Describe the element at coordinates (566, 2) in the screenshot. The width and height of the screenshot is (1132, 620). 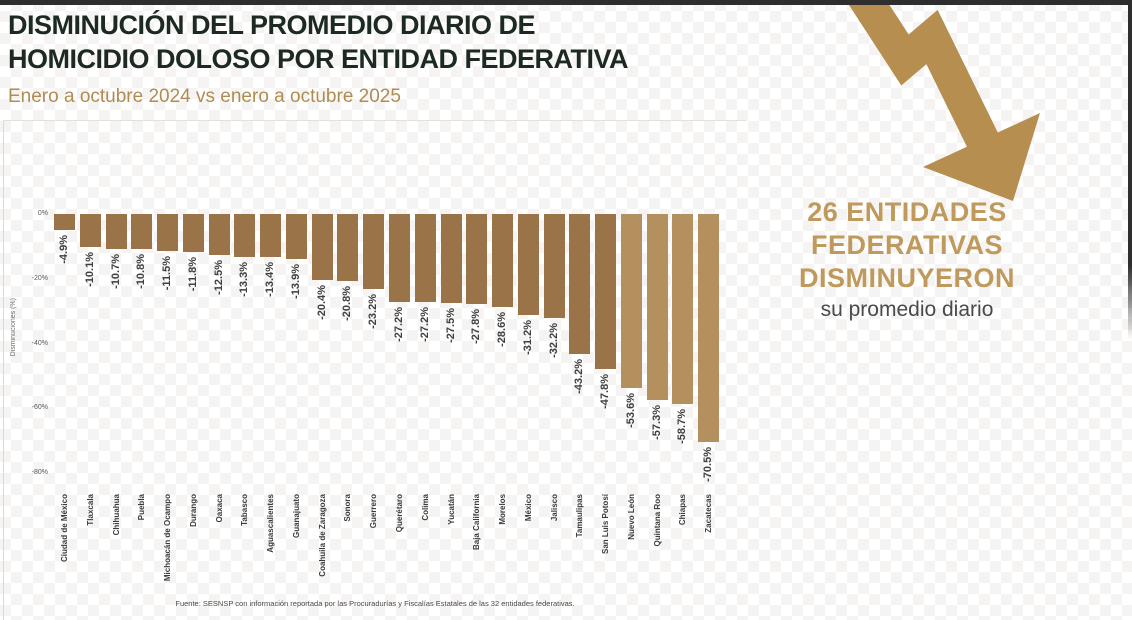
I see `top-edge-strip` at that location.